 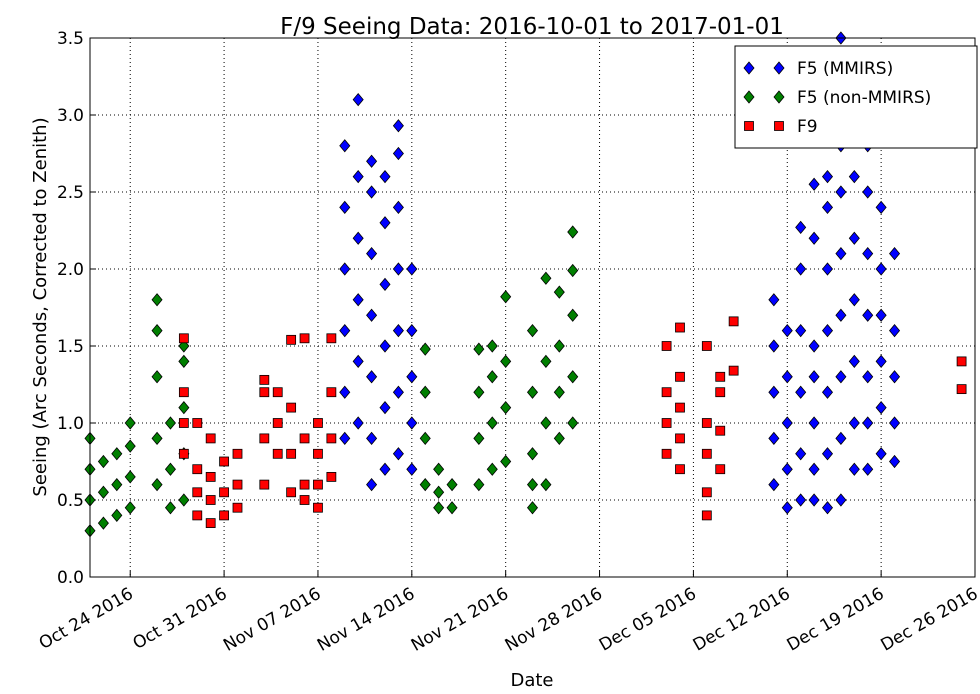 What do you see at coordinates (928, 620) in the screenshot?
I see `x-tick-label: Dec 26 2016` at bounding box center [928, 620].